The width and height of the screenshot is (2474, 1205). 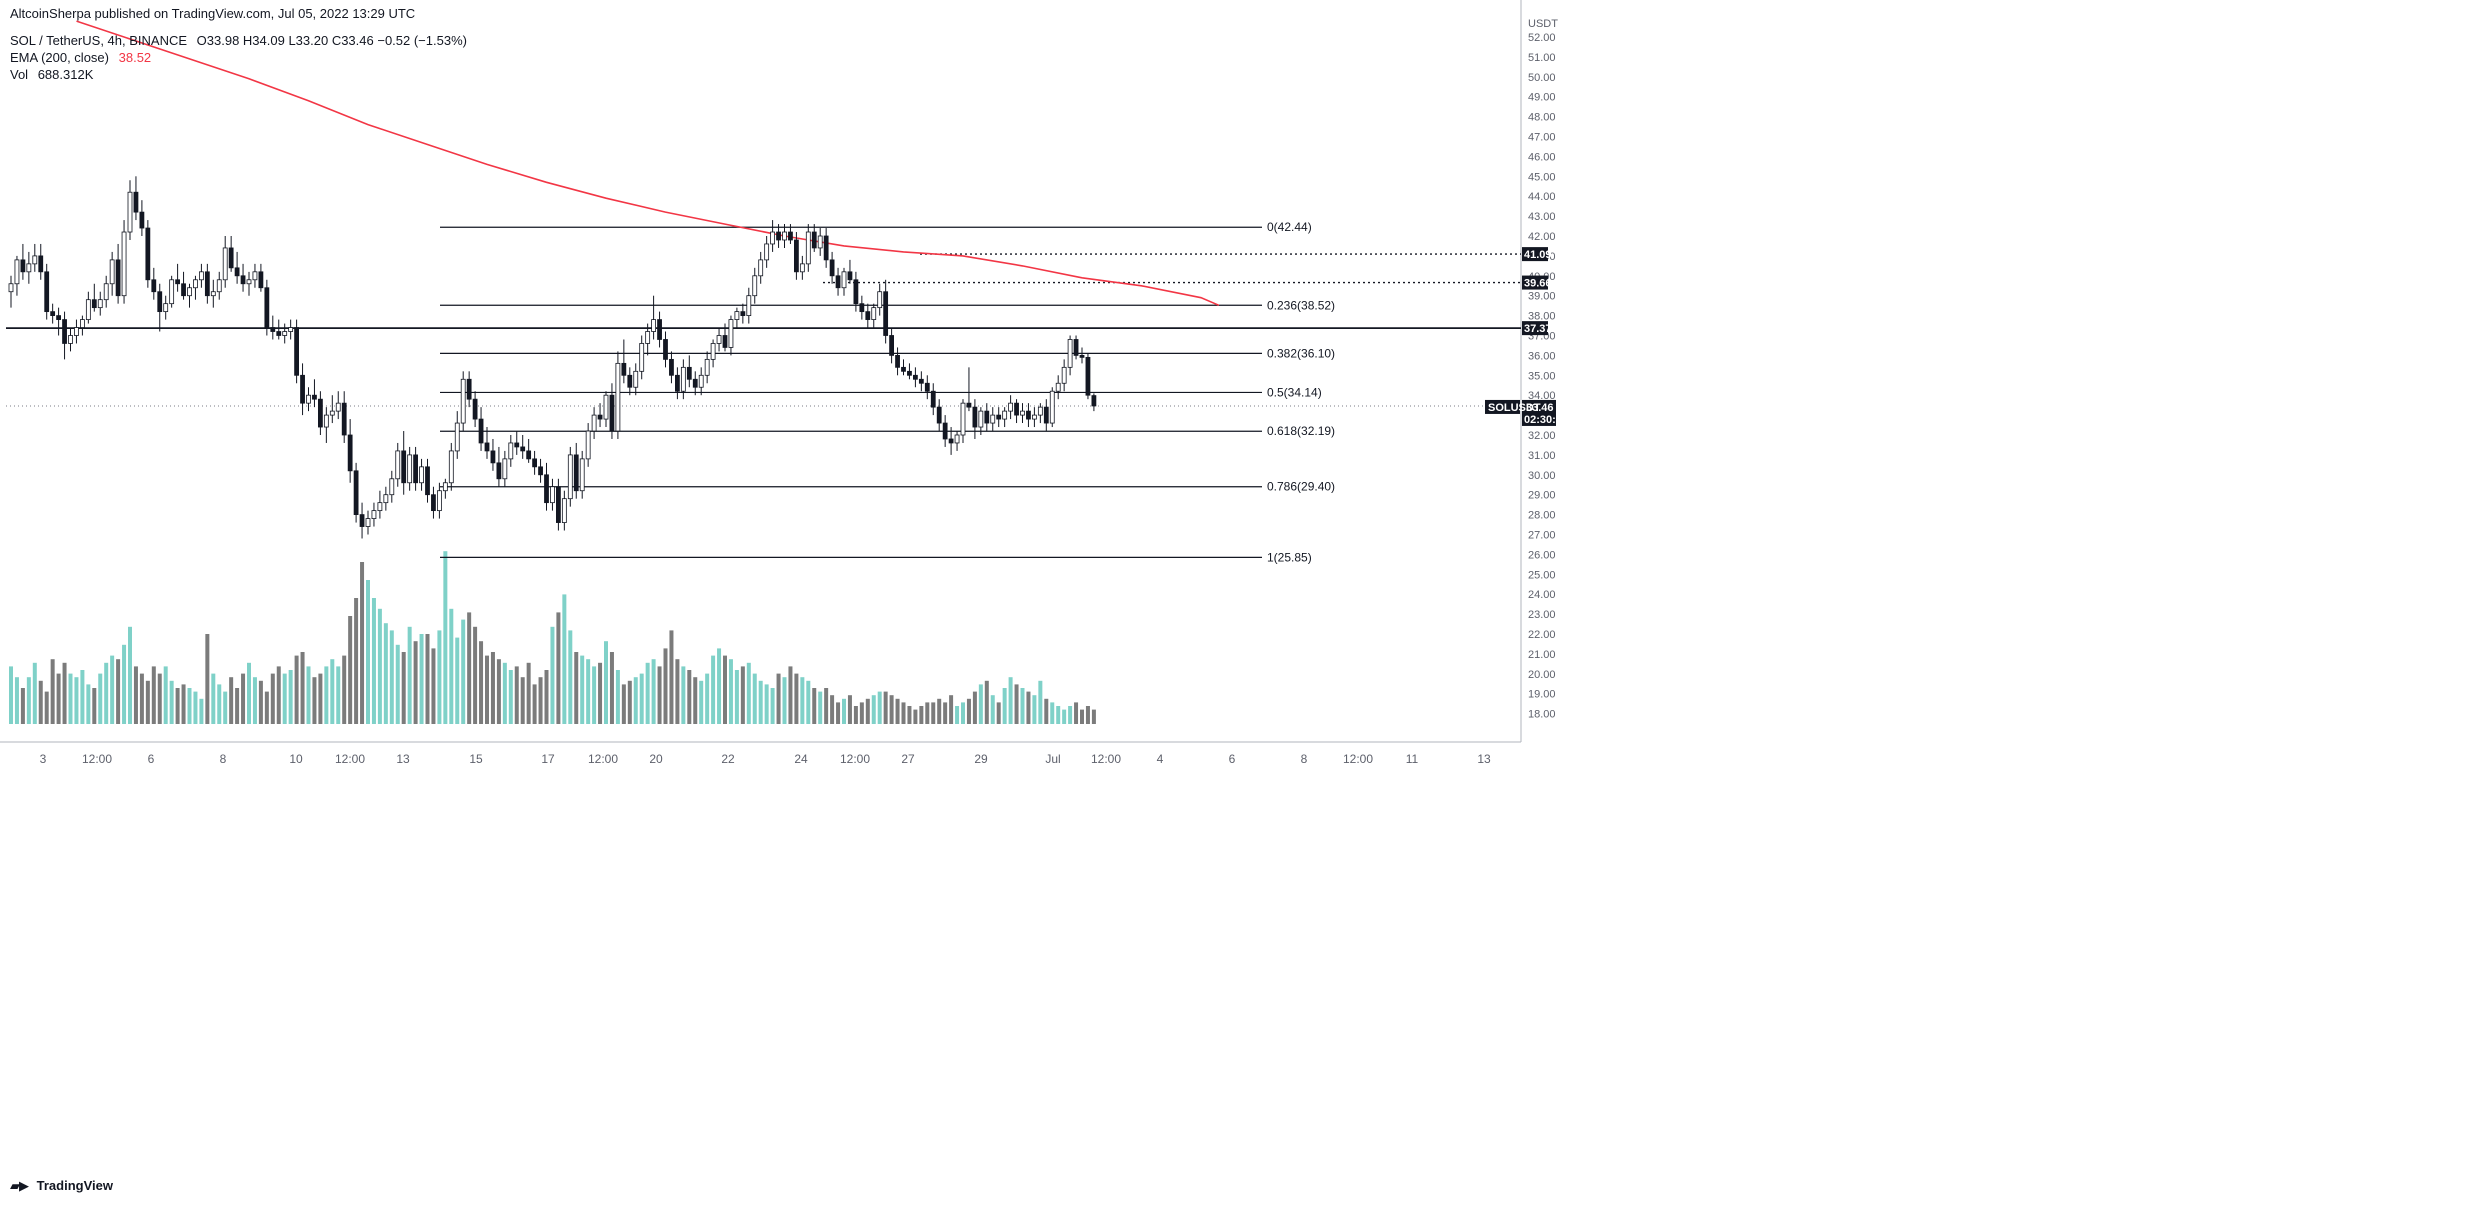 I want to click on price-tag-bg, so click(x=1535, y=282).